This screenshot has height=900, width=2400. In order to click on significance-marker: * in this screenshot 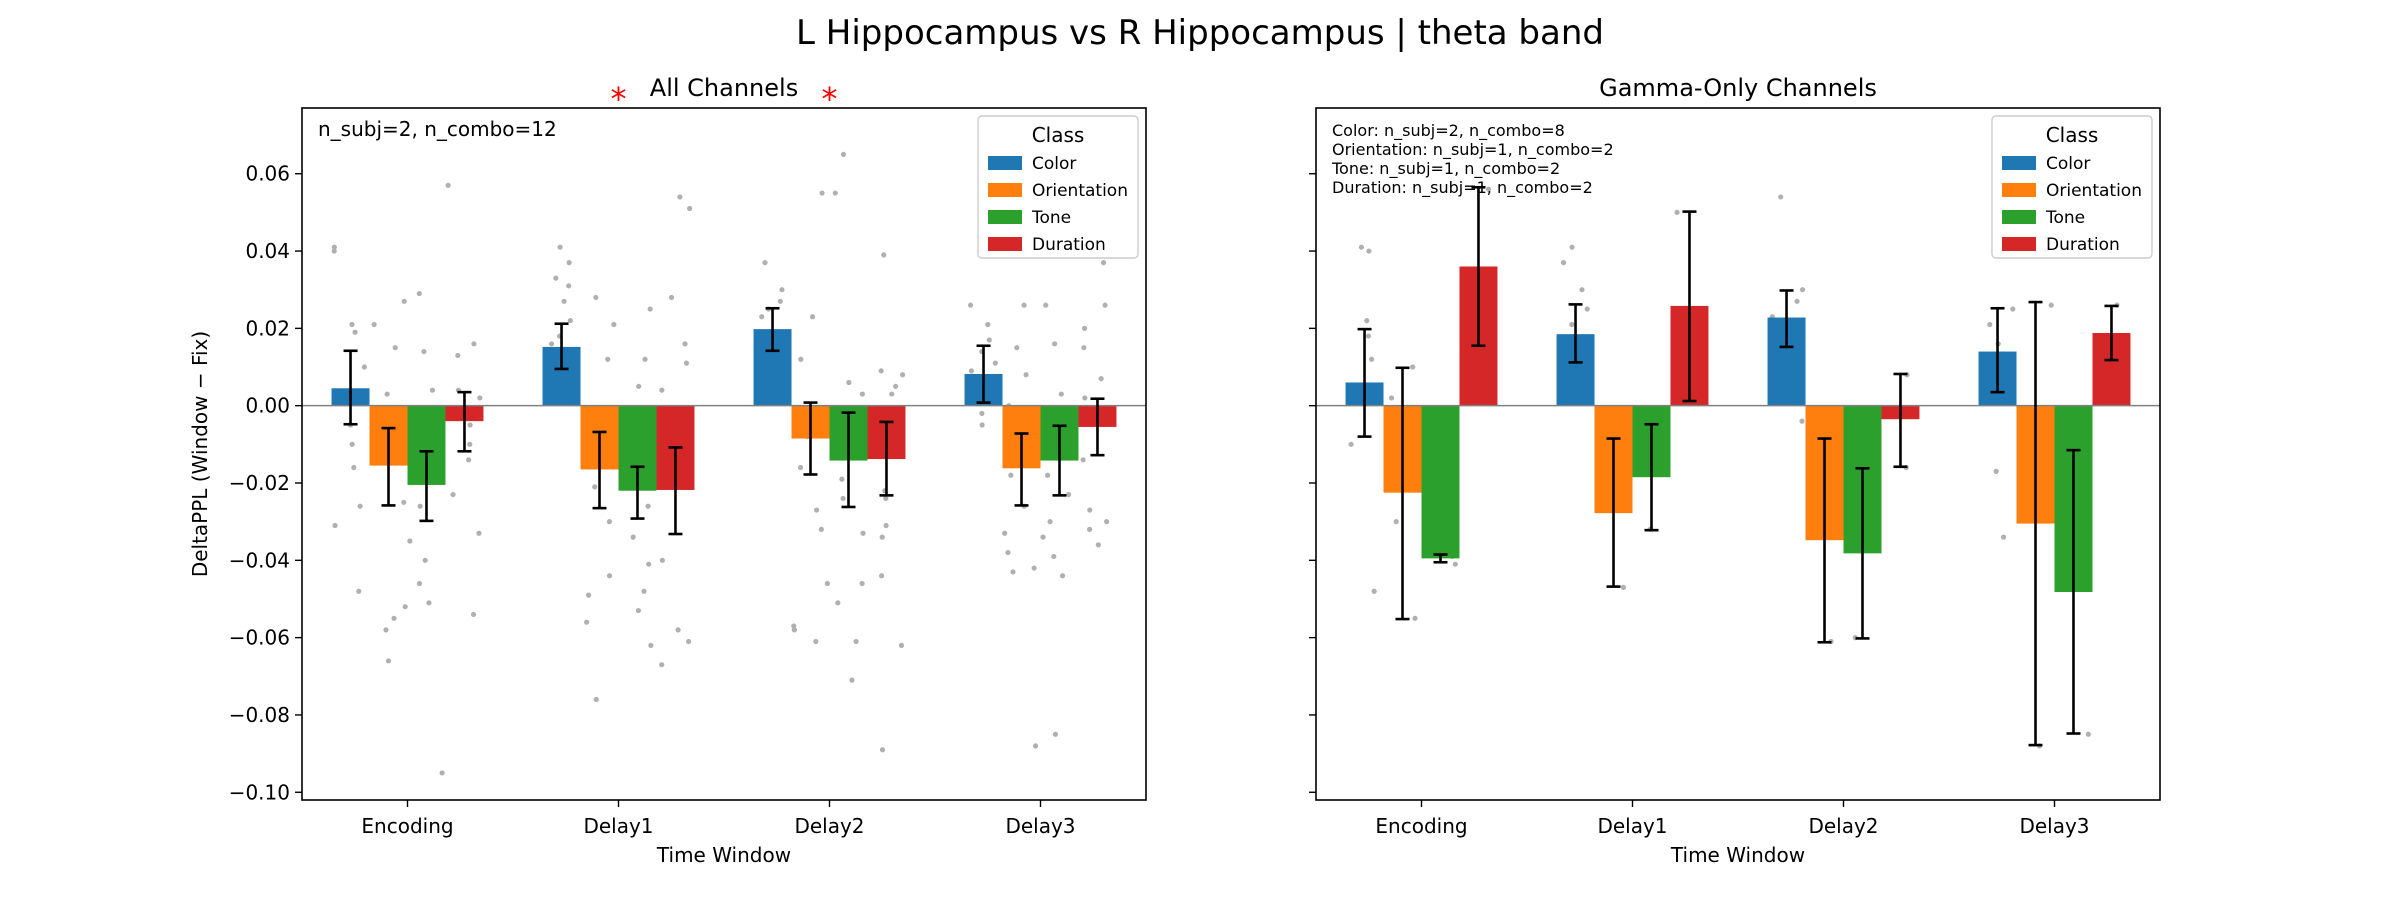, I will do `click(830, 99)`.